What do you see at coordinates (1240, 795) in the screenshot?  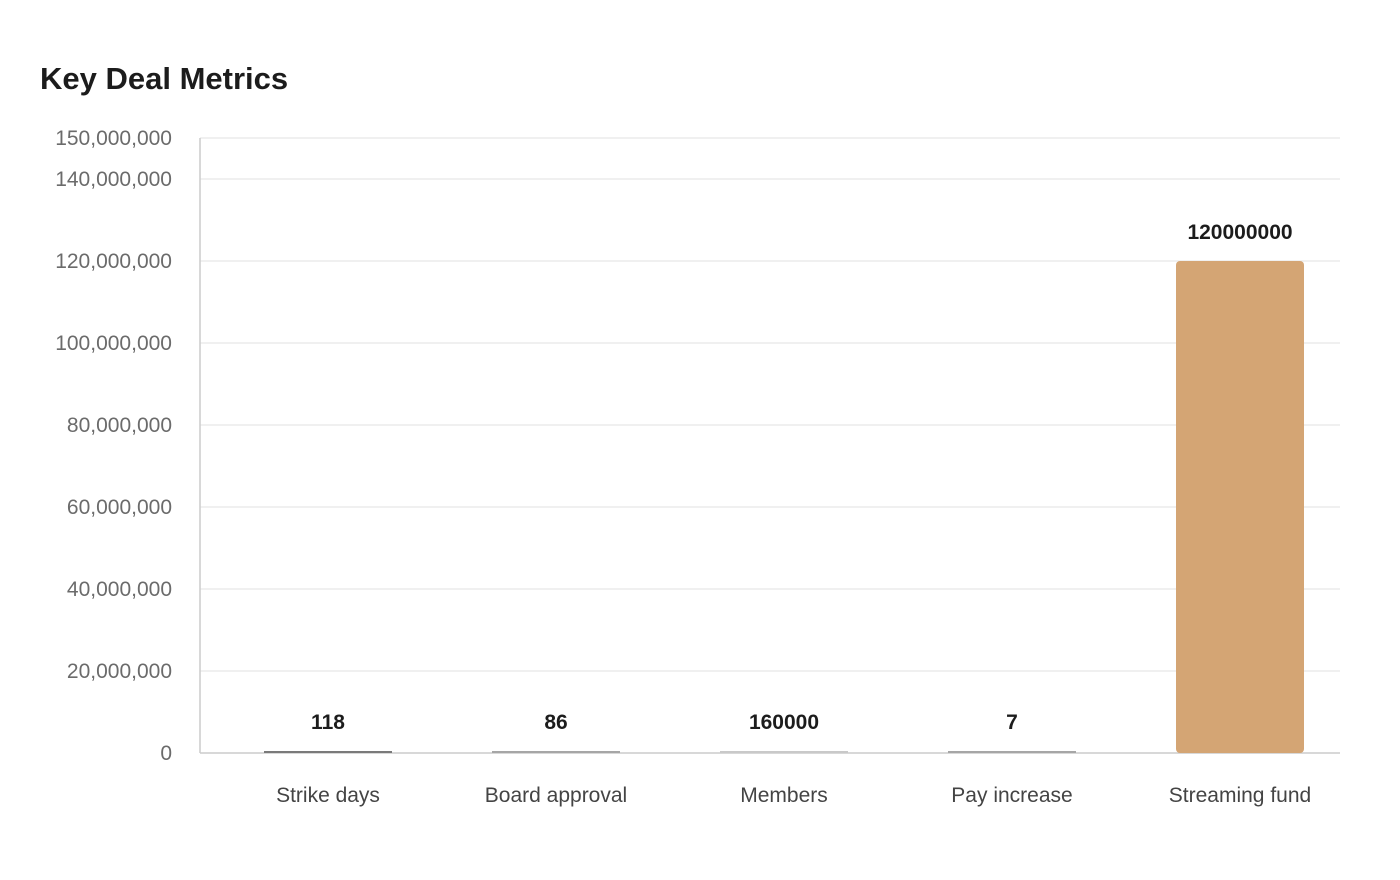 I see `x-category-label: Streaming fund` at bounding box center [1240, 795].